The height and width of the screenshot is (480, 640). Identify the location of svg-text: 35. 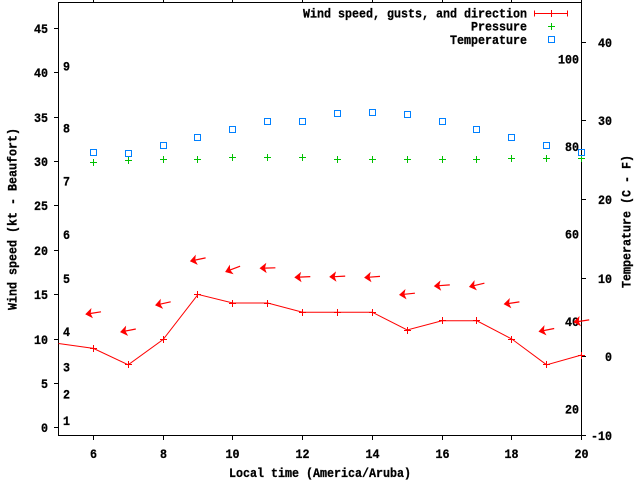
(41, 118).